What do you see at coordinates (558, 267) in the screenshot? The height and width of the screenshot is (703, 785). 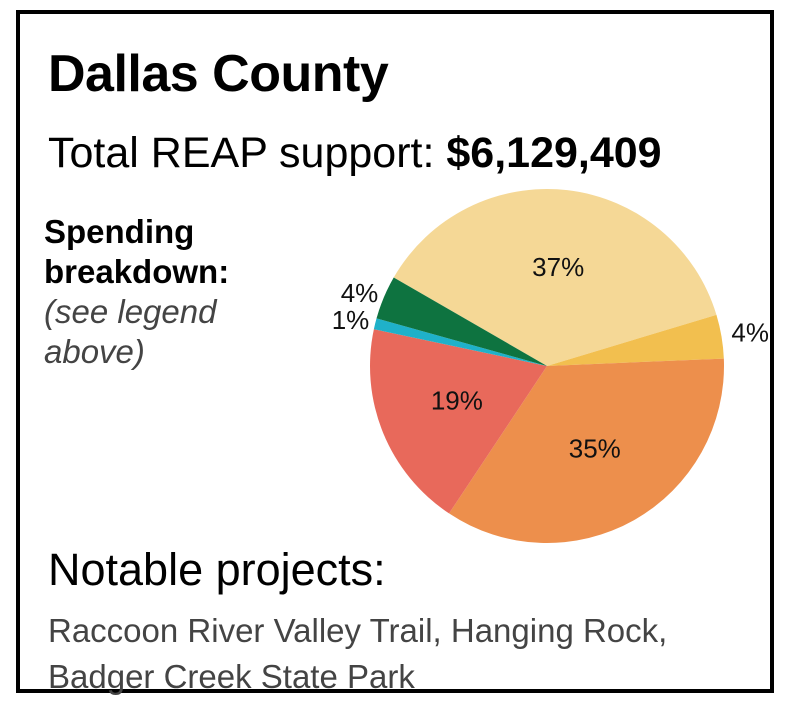 I see `pie-label-1: 37%` at bounding box center [558, 267].